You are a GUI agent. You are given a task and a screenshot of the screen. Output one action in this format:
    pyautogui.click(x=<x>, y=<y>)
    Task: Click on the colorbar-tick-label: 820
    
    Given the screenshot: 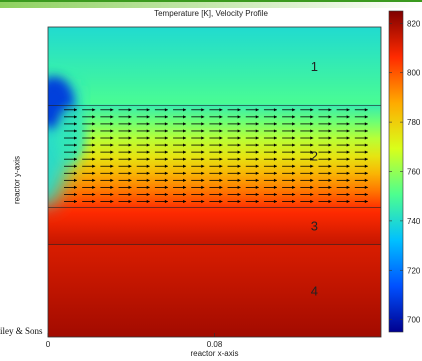 What is the action you would take?
    pyautogui.click(x=414, y=23)
    